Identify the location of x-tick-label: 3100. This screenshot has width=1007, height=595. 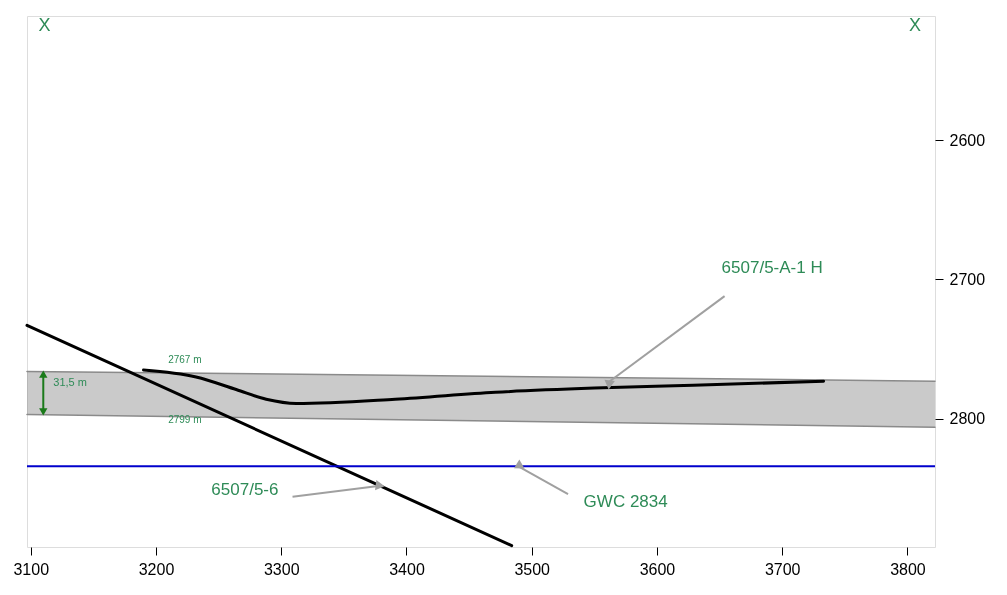
(31, 569).